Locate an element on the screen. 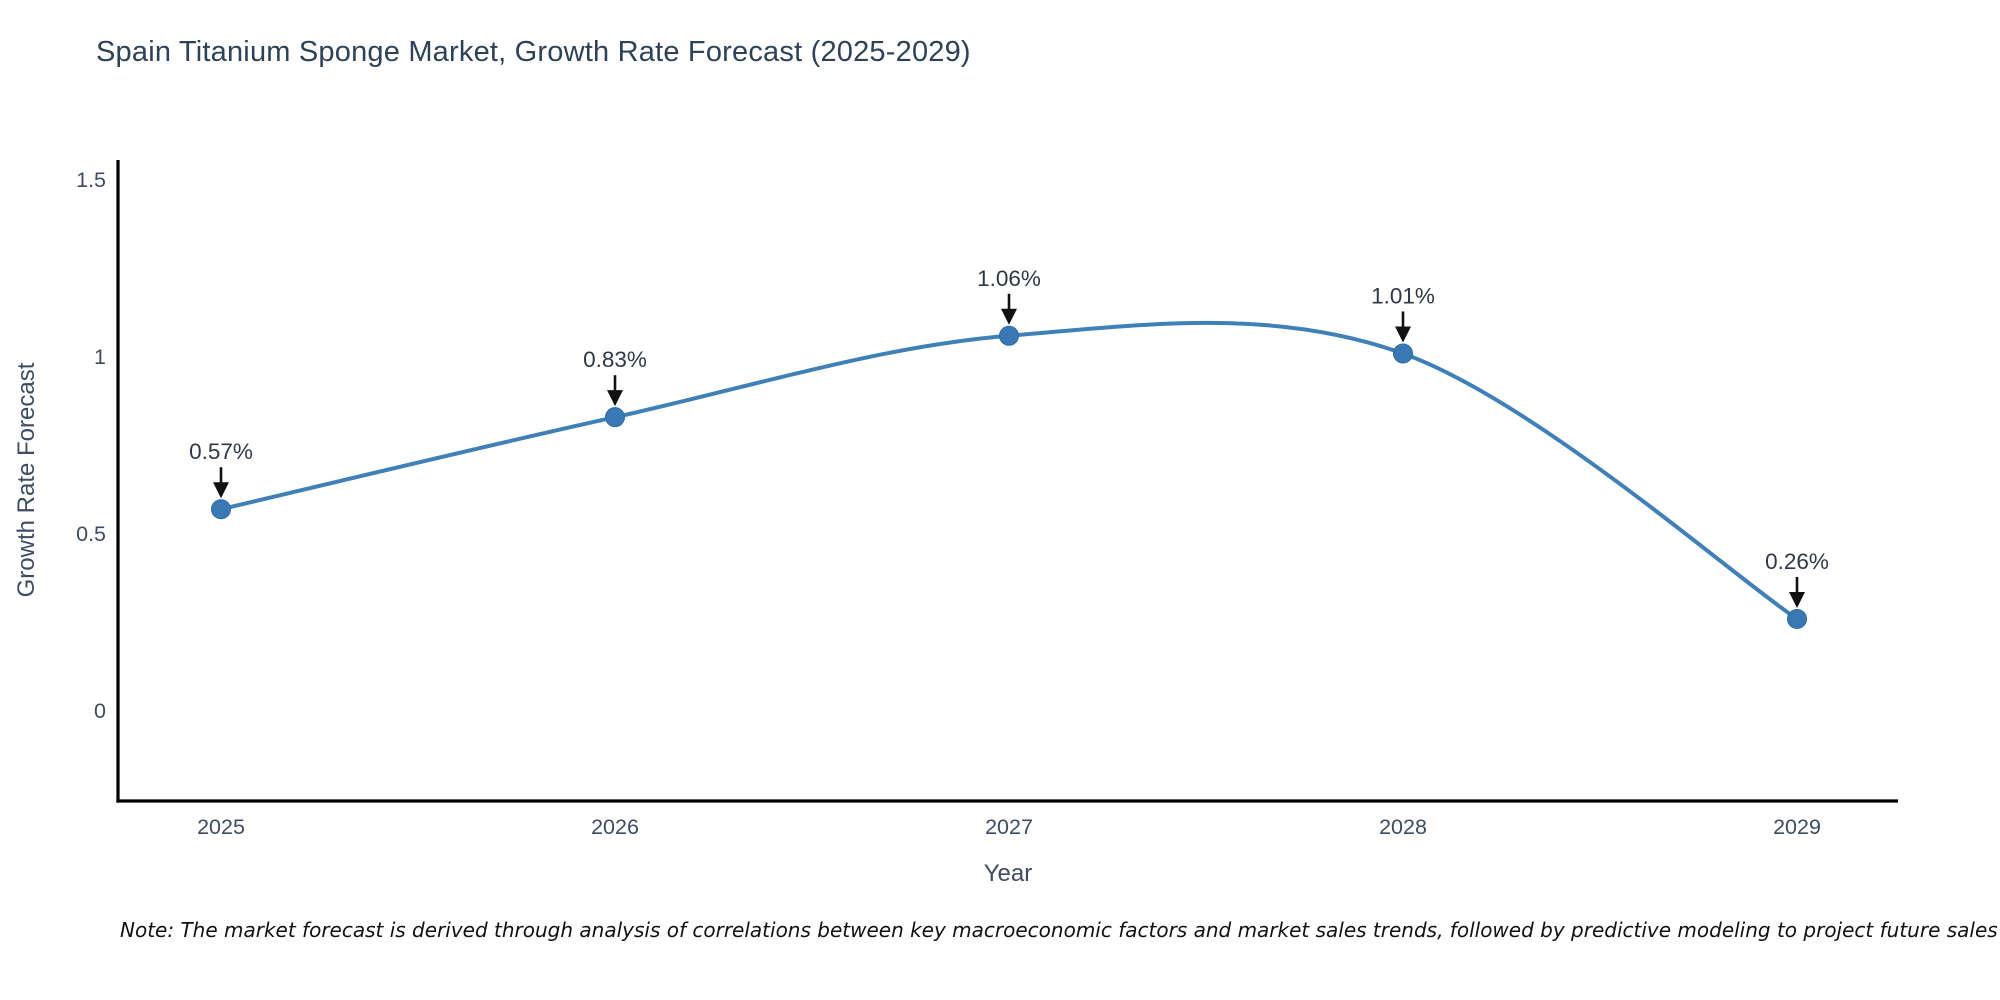 This screenshot has width=2000, height=1000. point-label: 0.83% is located at coordinates (615, 359).